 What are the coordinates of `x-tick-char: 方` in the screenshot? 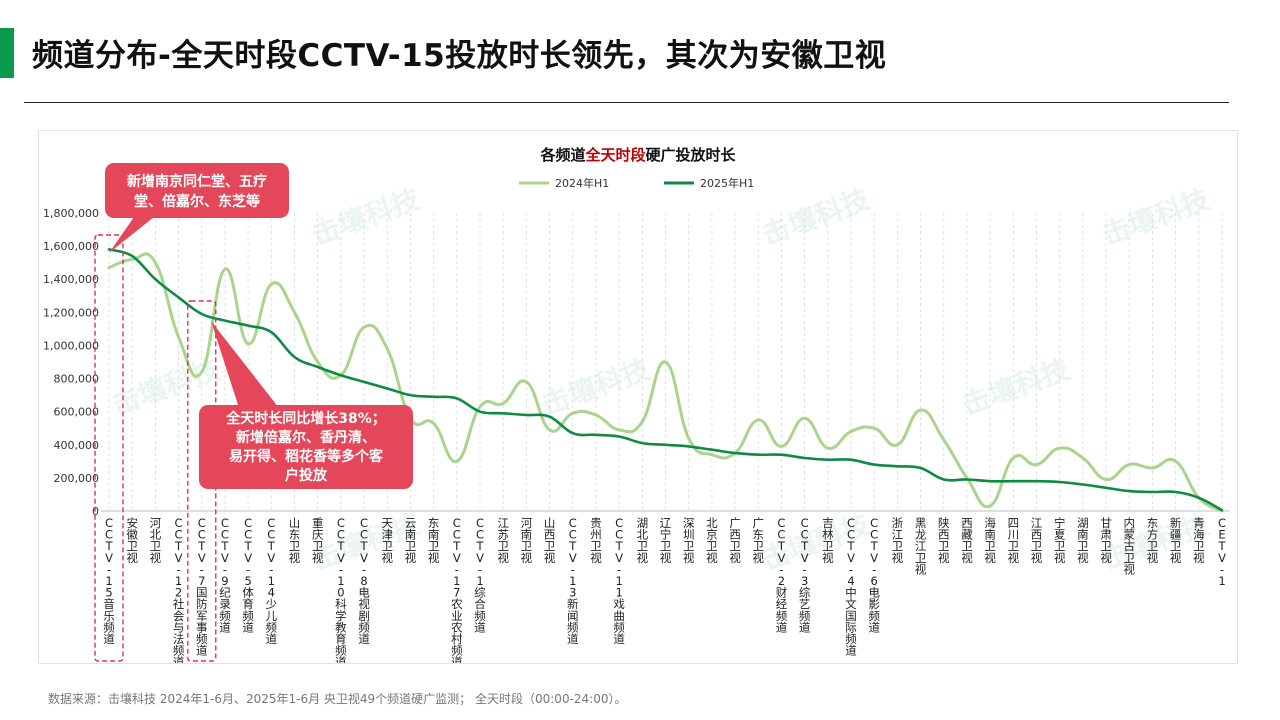 It's located at (1153, 535).